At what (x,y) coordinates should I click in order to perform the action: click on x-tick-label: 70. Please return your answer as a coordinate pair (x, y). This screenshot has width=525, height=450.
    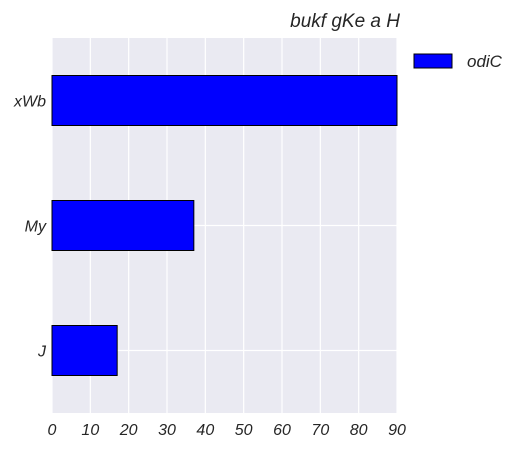
    Looking at the image, I should click on (320, 430).